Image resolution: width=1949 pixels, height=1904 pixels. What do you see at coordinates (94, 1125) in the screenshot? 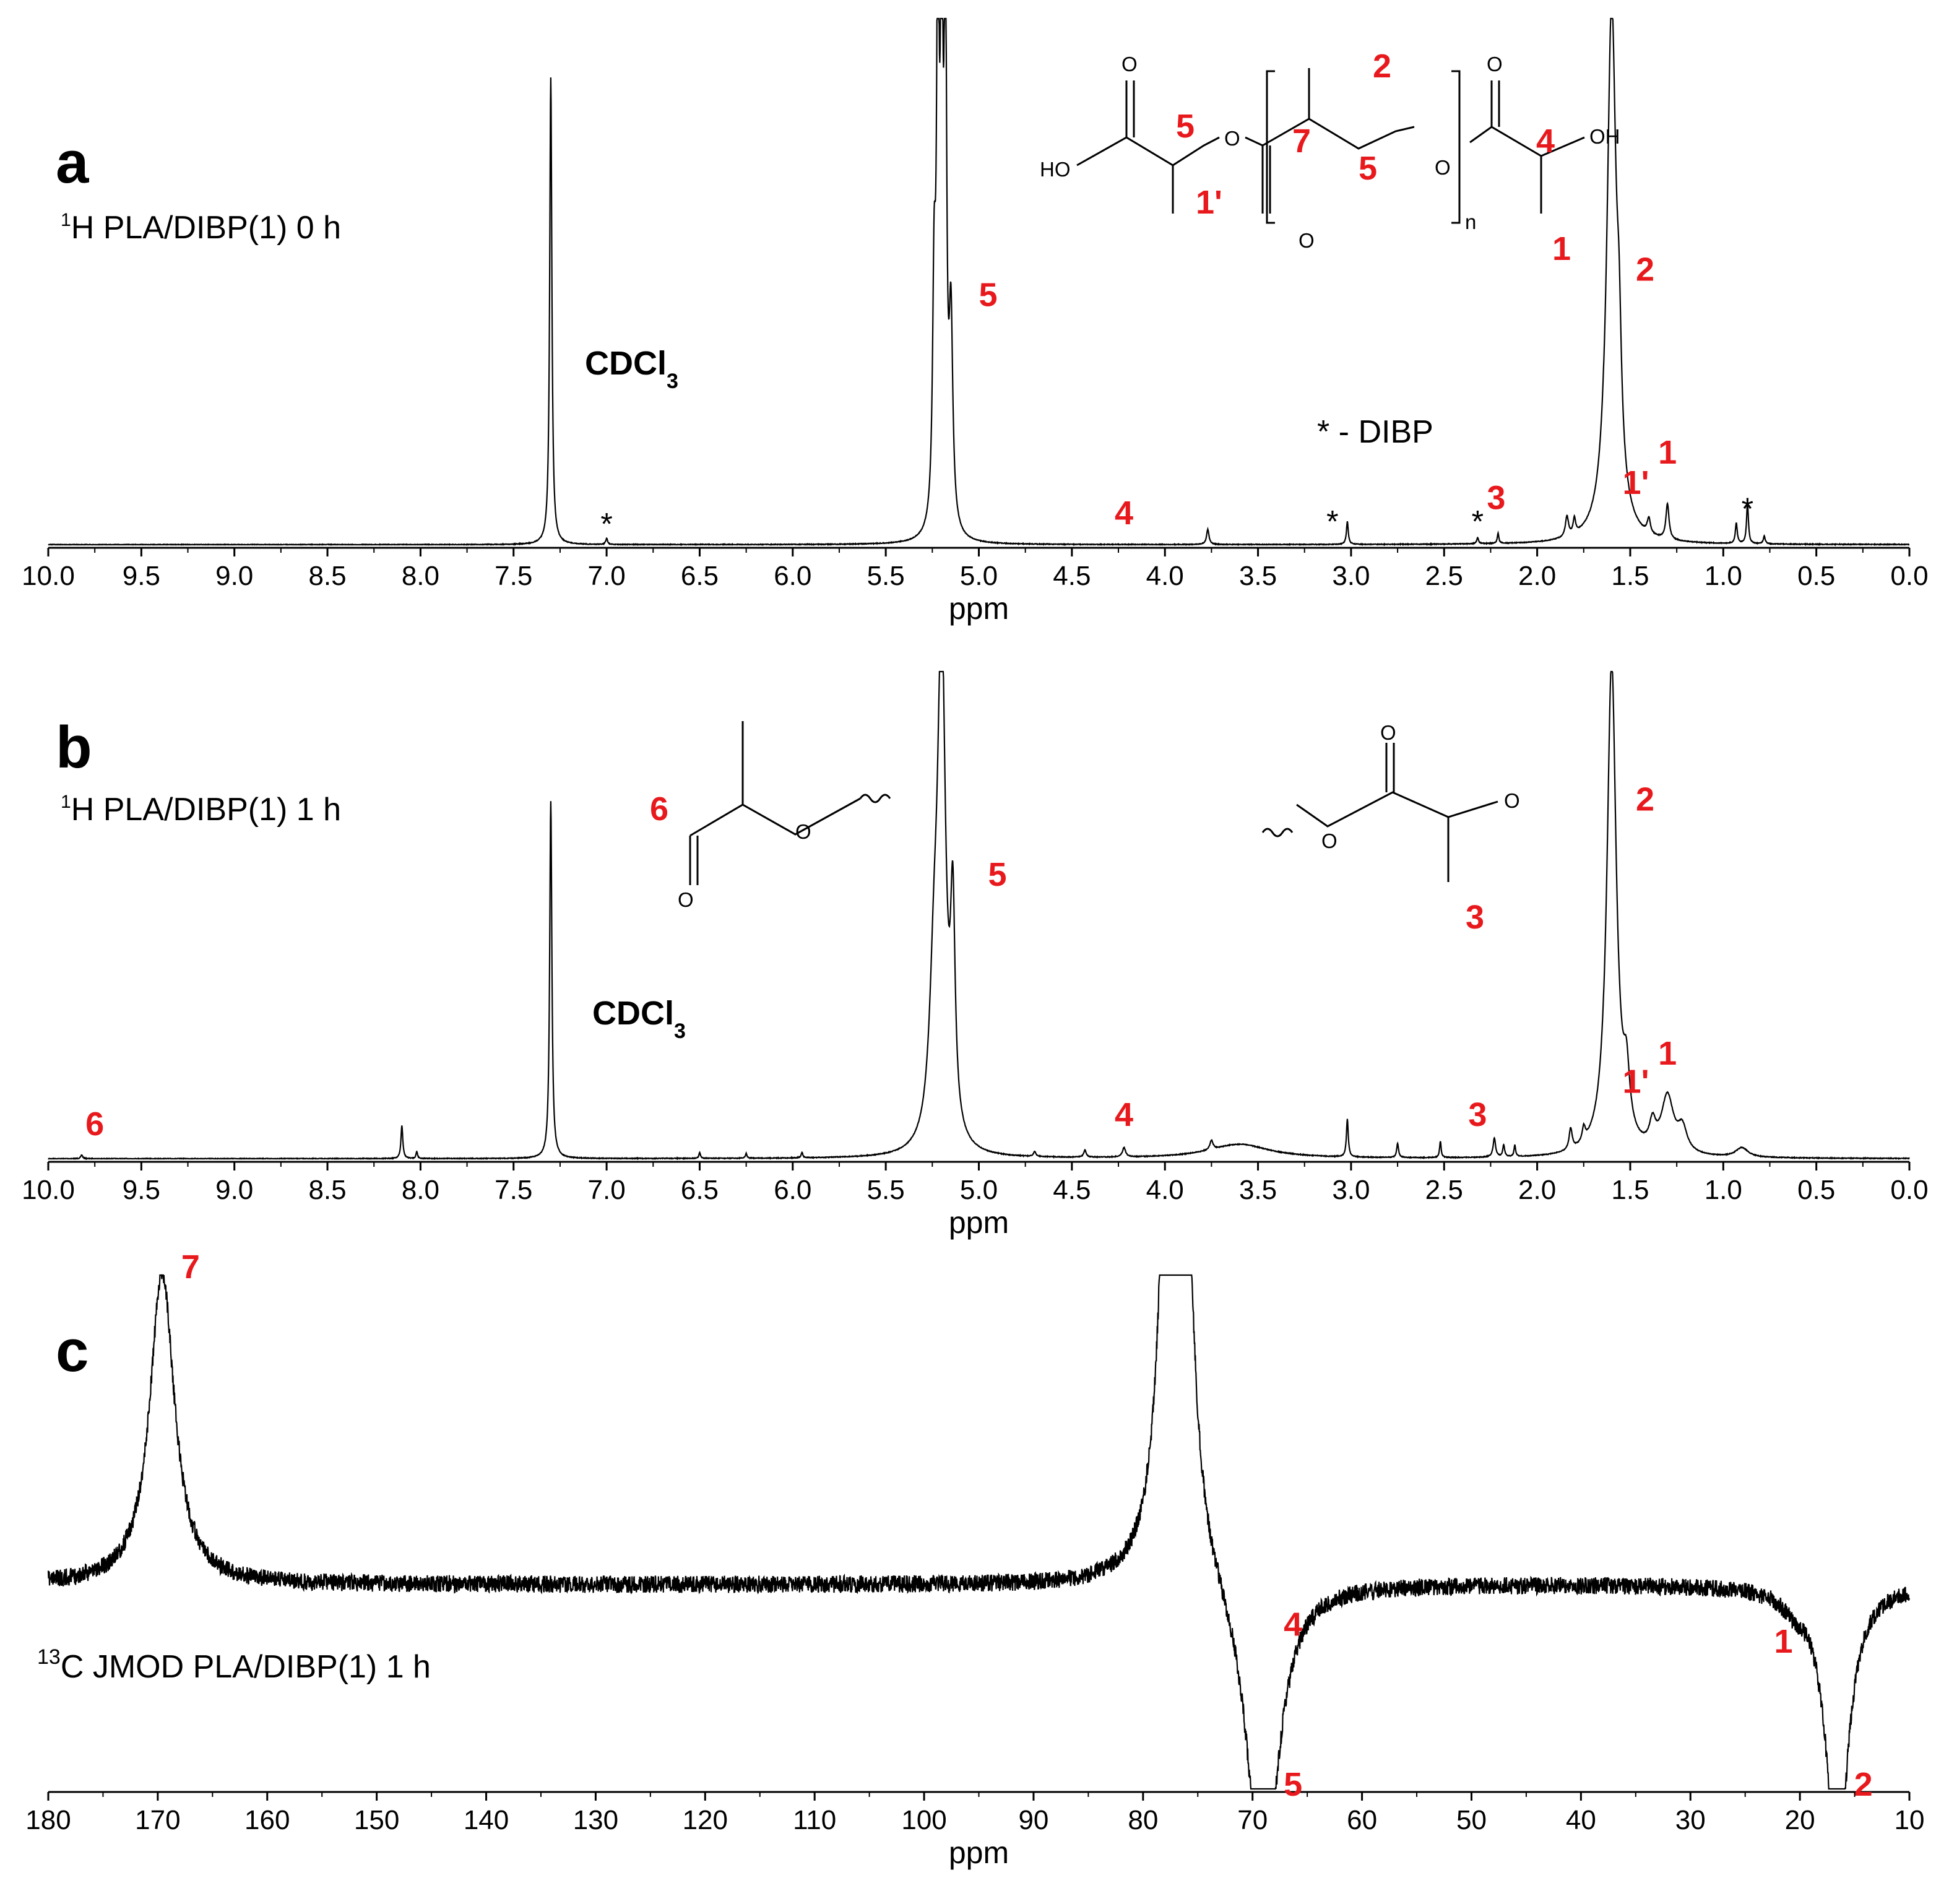
I see `peak-label: 6` at bounding box center [94, 1125].